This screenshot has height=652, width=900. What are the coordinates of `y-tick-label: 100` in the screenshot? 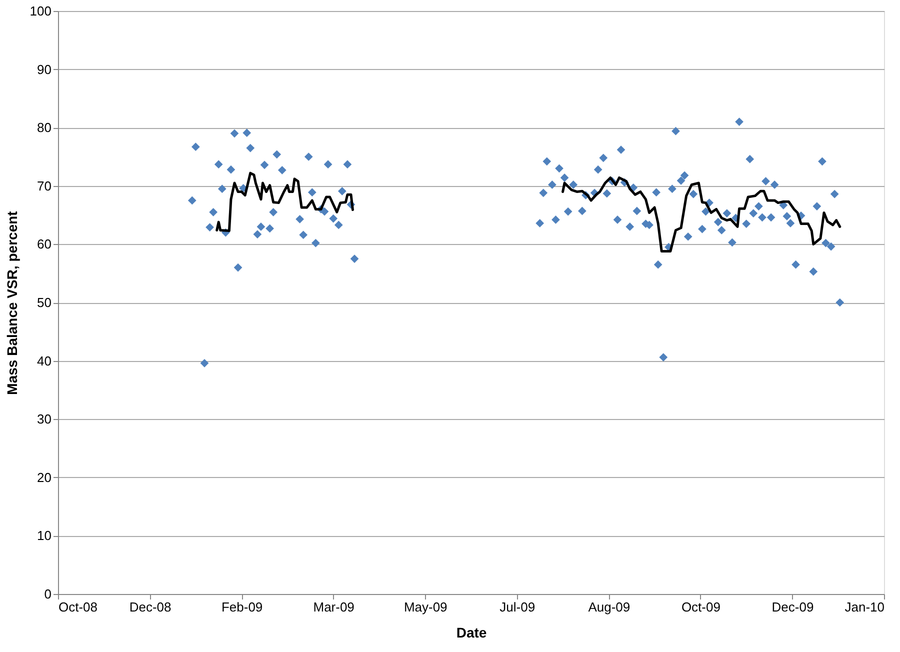 It's located at (41, 11).